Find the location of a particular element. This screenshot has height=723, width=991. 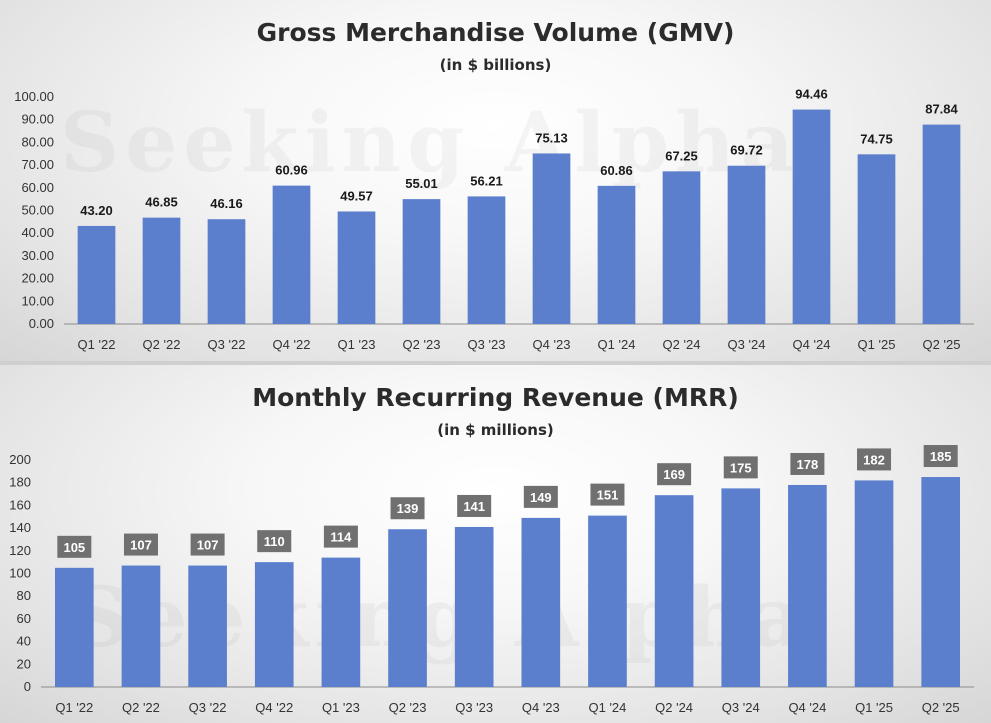

mrr-data-label: 175 is located at coordinates (741, 467).